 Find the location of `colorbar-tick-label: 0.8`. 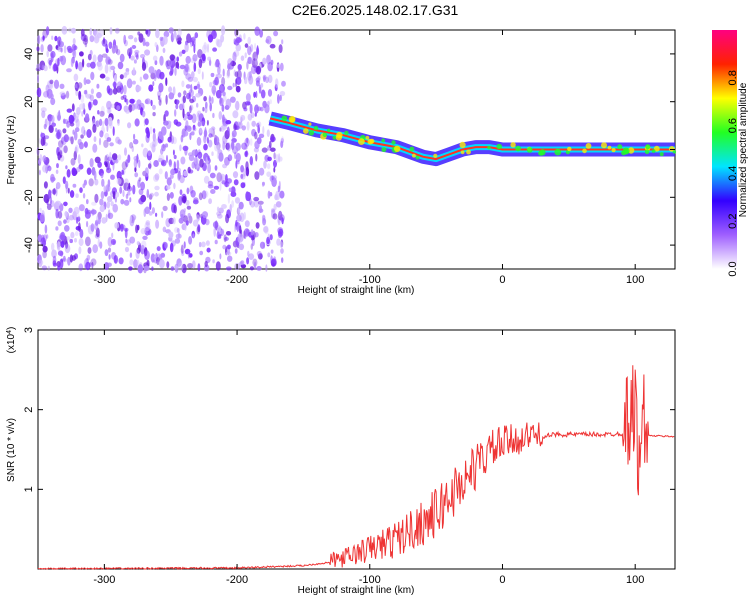

colorbar-tick-label: 0.8 is located at coordinates (733, 77).